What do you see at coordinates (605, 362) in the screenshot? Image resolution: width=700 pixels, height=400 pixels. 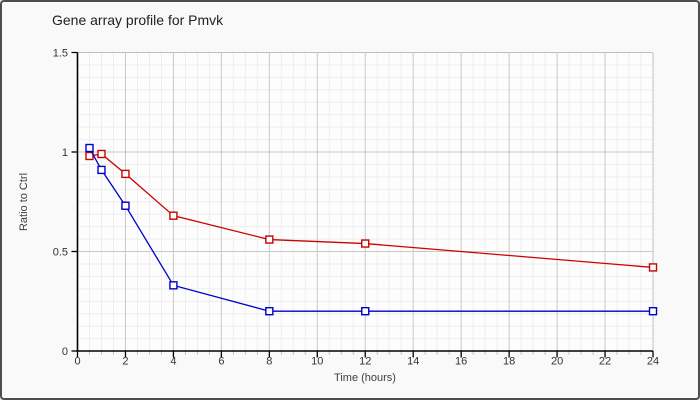 I see `svg-text: 22` at bounding box center [605, 362].